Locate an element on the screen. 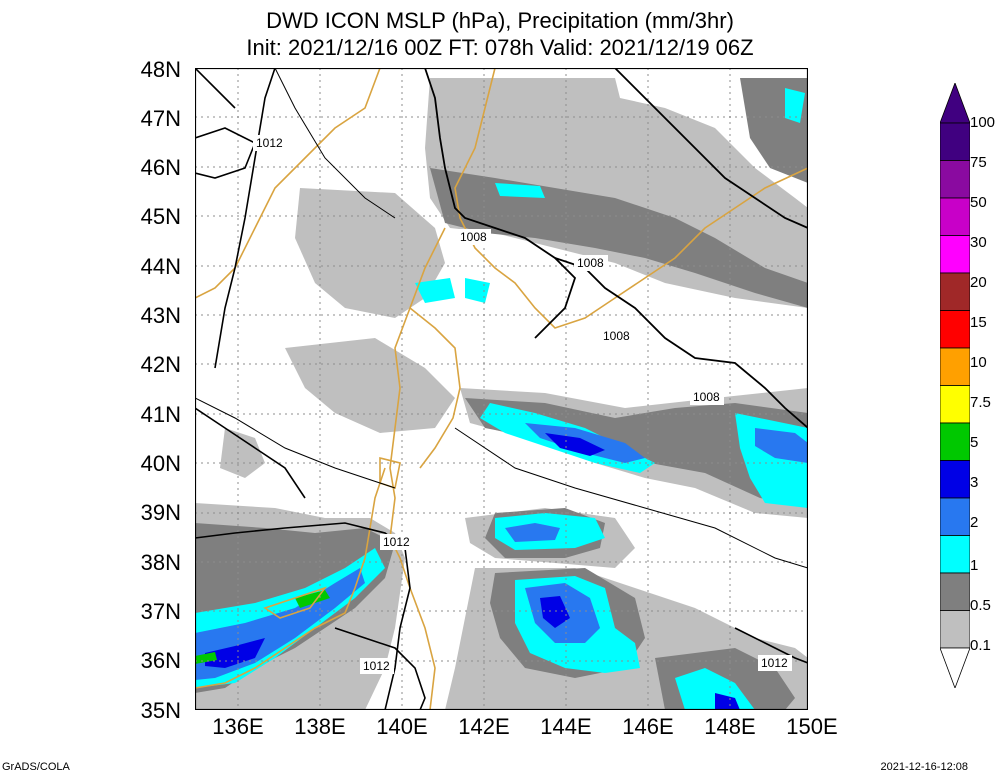 The width and height of the screenshot is (1000, 779). colorbar-label: 15 is located at coordinates (978, 322).